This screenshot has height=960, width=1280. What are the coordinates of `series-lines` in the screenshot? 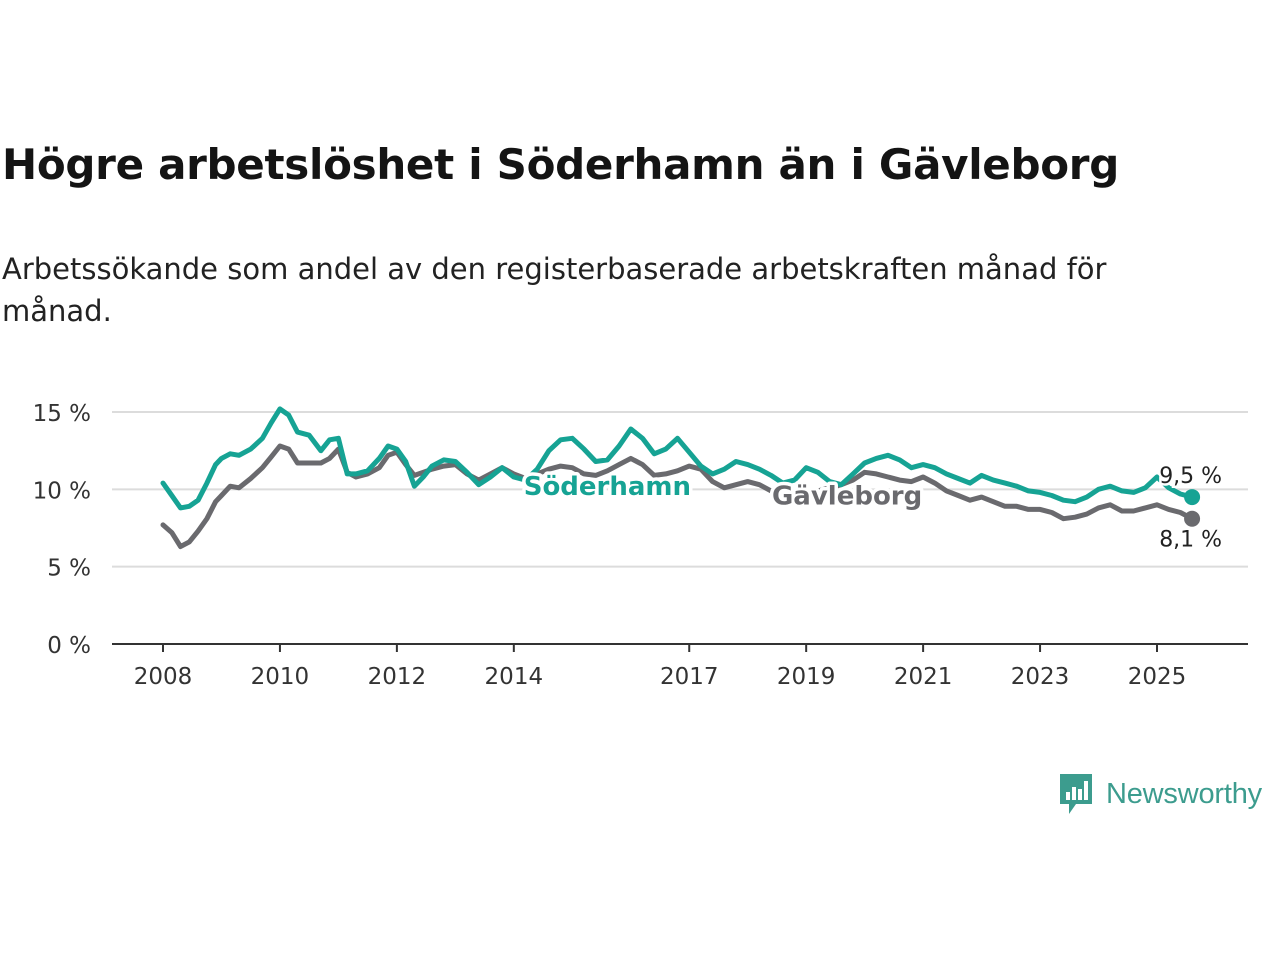 It's located at (680, 478).